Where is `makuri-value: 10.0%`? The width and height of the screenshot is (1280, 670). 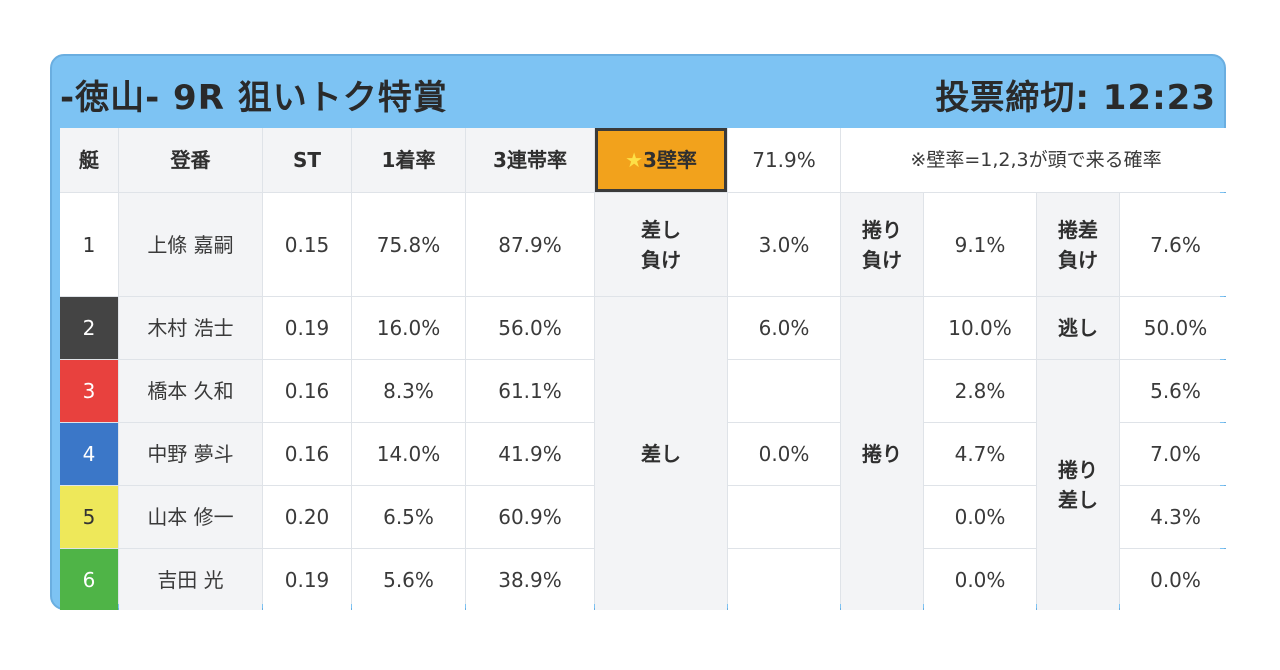
makuri-value: 10.0% is located at coordinates (980, 328).